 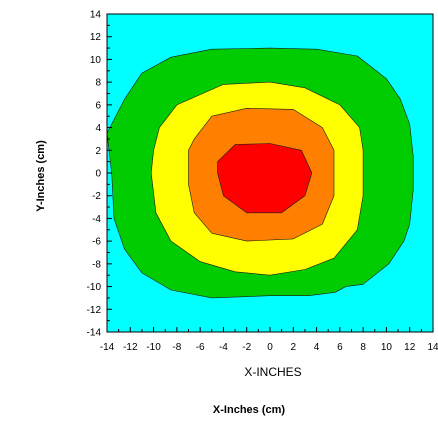 What do you see at coordinates (272, 372) in the screenshot?
I see `x-axis-title: X-INCHES` at bounding box center [272, 372].